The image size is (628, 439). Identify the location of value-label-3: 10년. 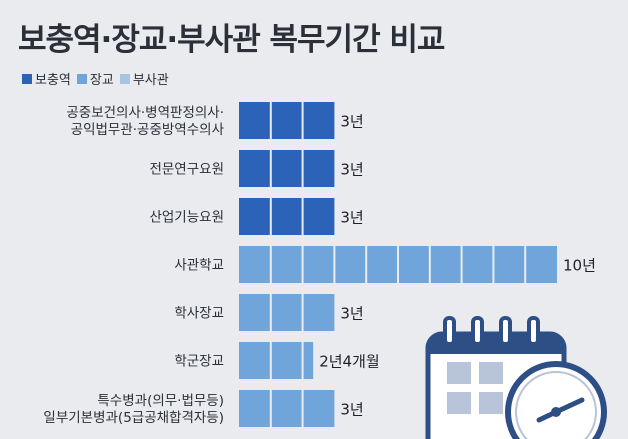
(579, 266).